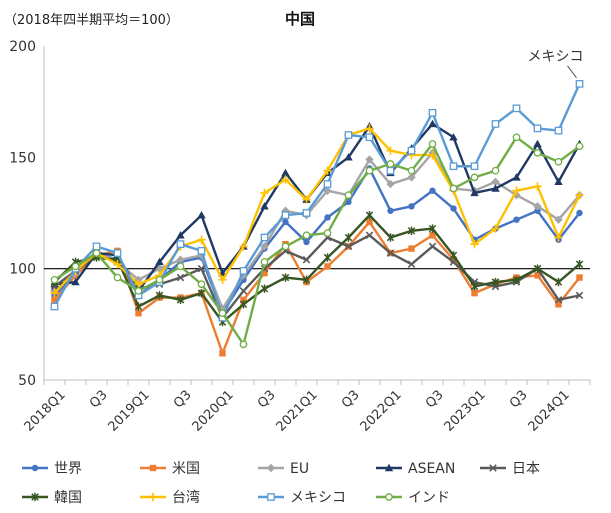 The width and height of the screenshot is (611, 513). I want to click on x-tick-label: 2021Q1, so click(297, 411).